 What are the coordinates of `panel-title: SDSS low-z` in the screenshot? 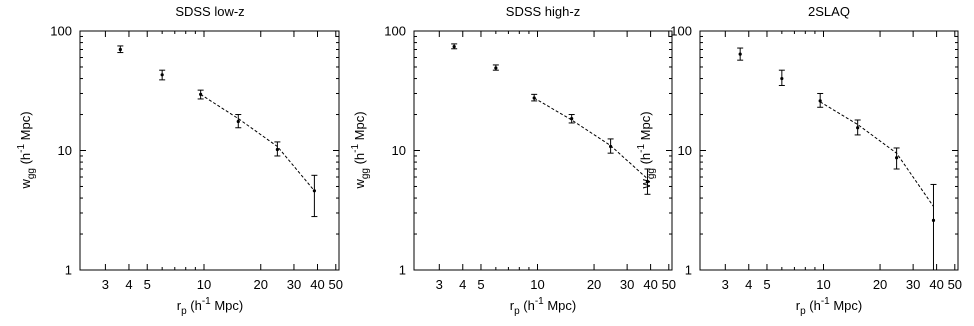 It's located at (209, 11).